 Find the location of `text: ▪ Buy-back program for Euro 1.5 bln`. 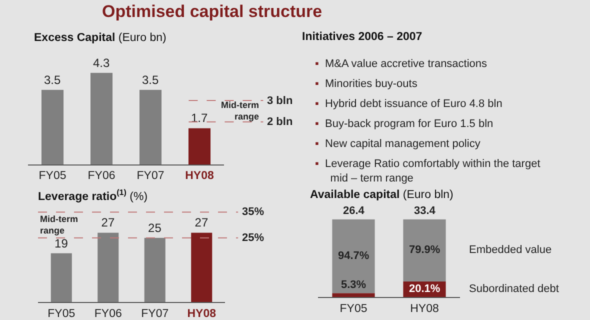

text: ▪ Buy-back program for Euro 1.5 bln is located at coordinates (404, 124).